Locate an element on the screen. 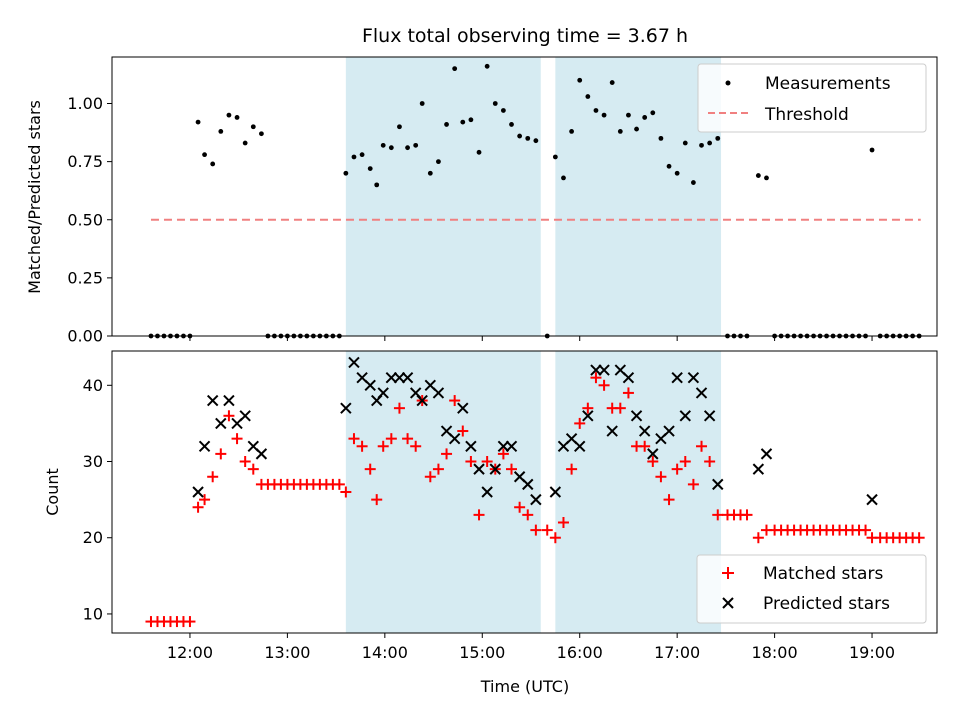 Image resolution: width=960 pixels, height=720 pixels. bottom-ytick-label-2: 30 is located at coordinates (93, 461).